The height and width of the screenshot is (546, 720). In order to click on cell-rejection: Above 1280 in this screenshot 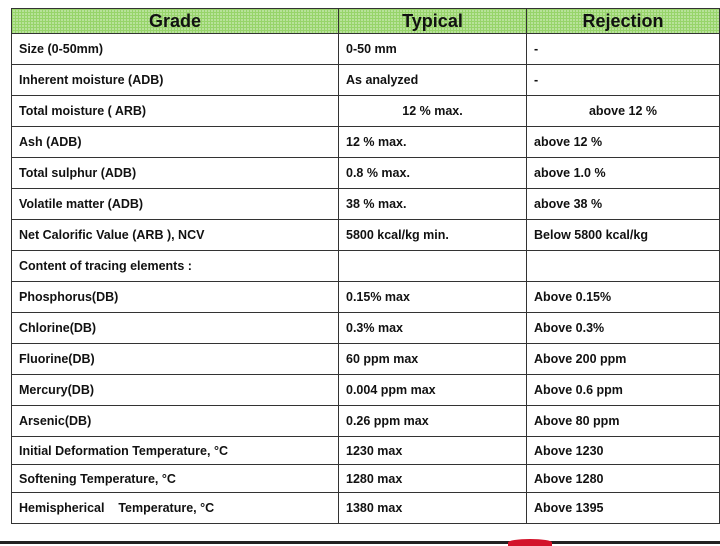, I will do `click(623, 478)`.